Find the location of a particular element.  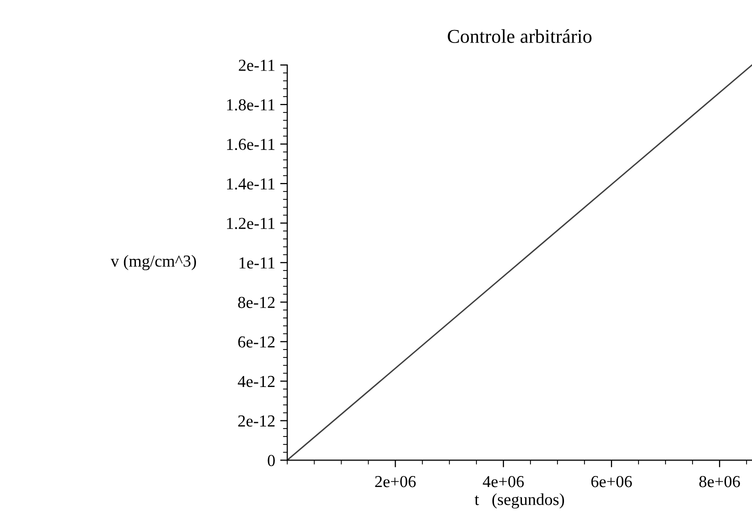

y-tick-label: 2e-11 is located at coordinates (256, 65).